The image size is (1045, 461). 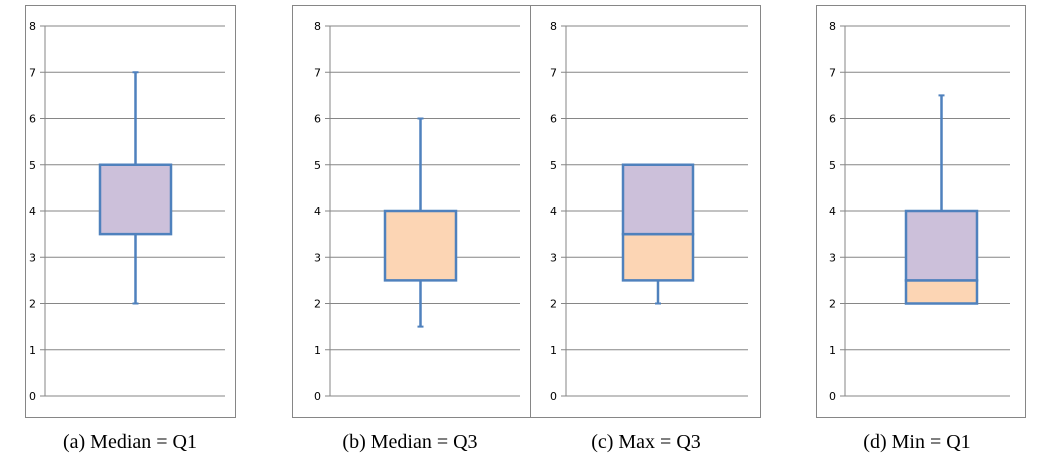 What do you see at coordinates (646, 442) in the screenshot?
I see `chart-caption: (c) Max = Q3` at bounding box center [646, 442].